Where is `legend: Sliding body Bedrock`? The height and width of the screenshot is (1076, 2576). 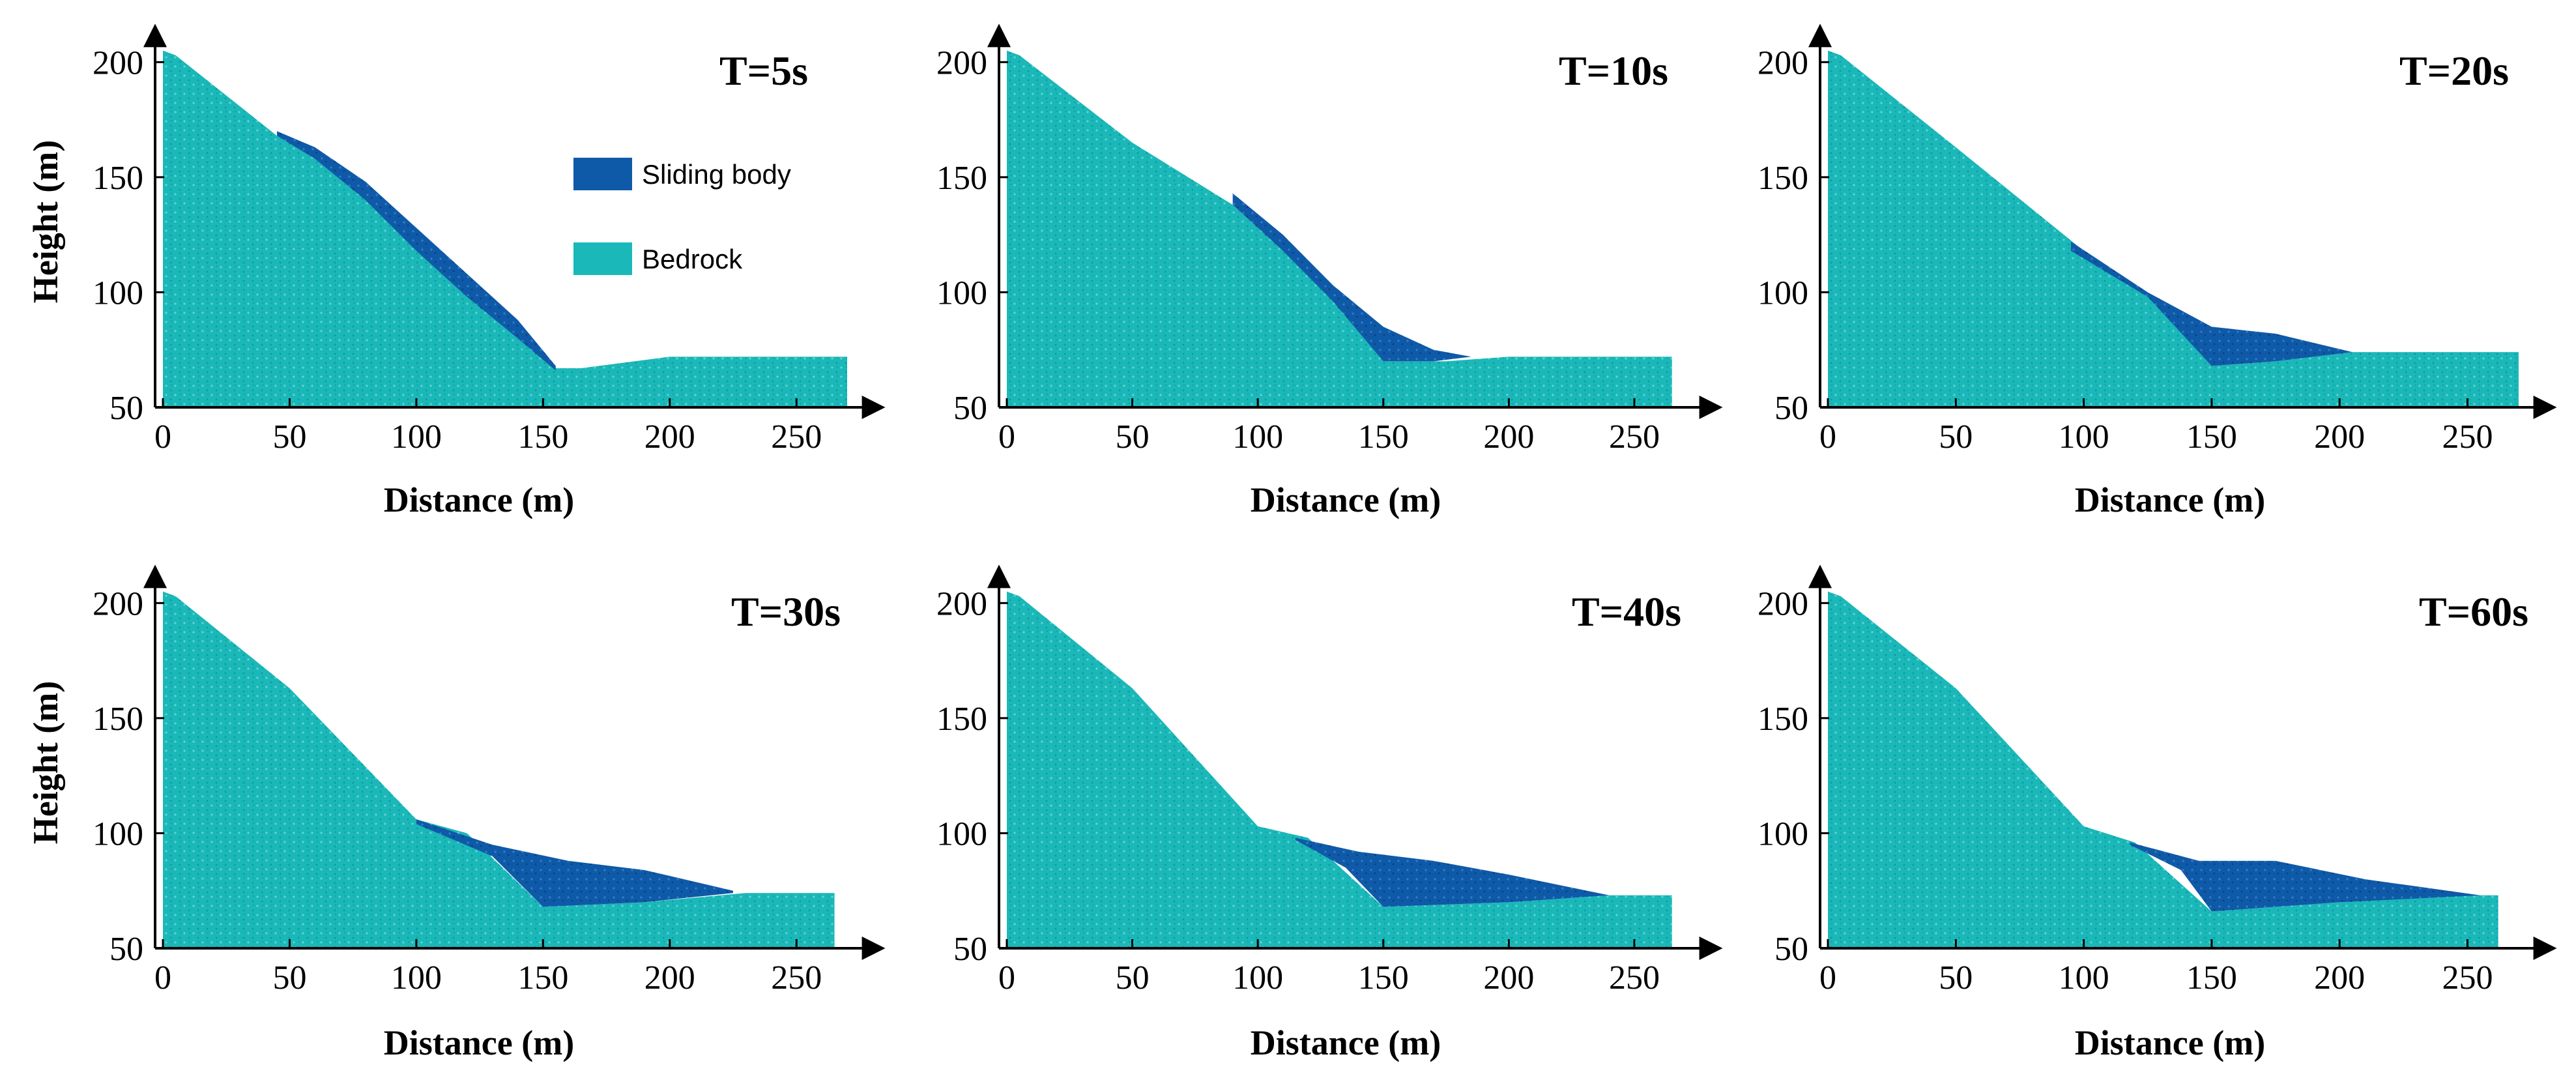 legend: Sliding body Bedrock is located at coordinates (682, 216).